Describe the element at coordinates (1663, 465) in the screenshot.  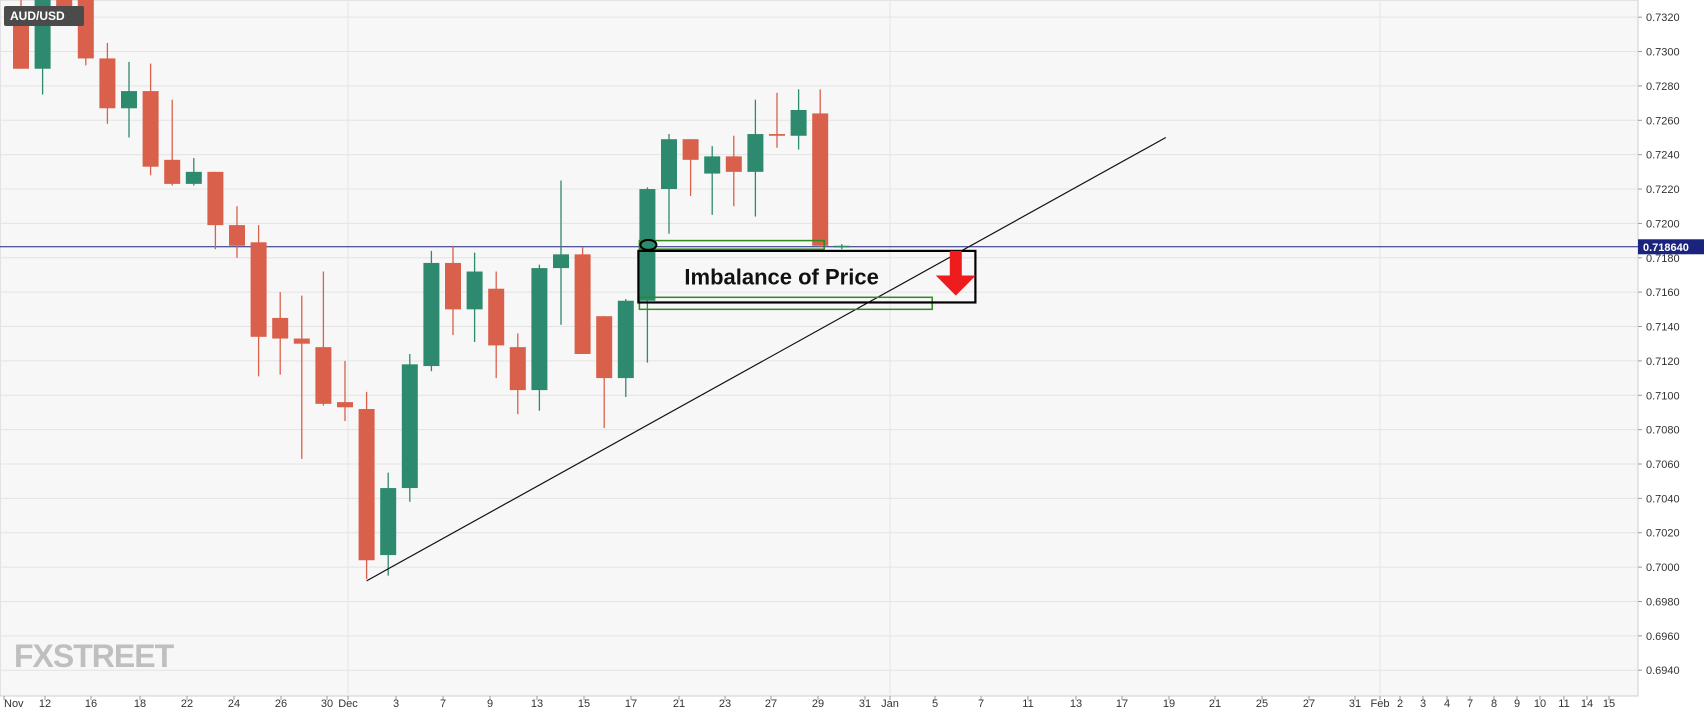
I see `y-tick-label: 0.7060` at that location.